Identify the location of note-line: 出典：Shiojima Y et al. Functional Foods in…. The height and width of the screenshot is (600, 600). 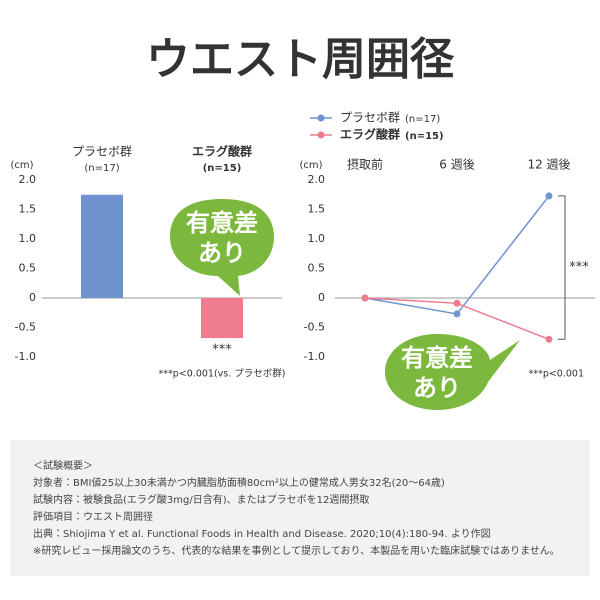
(262, 533).